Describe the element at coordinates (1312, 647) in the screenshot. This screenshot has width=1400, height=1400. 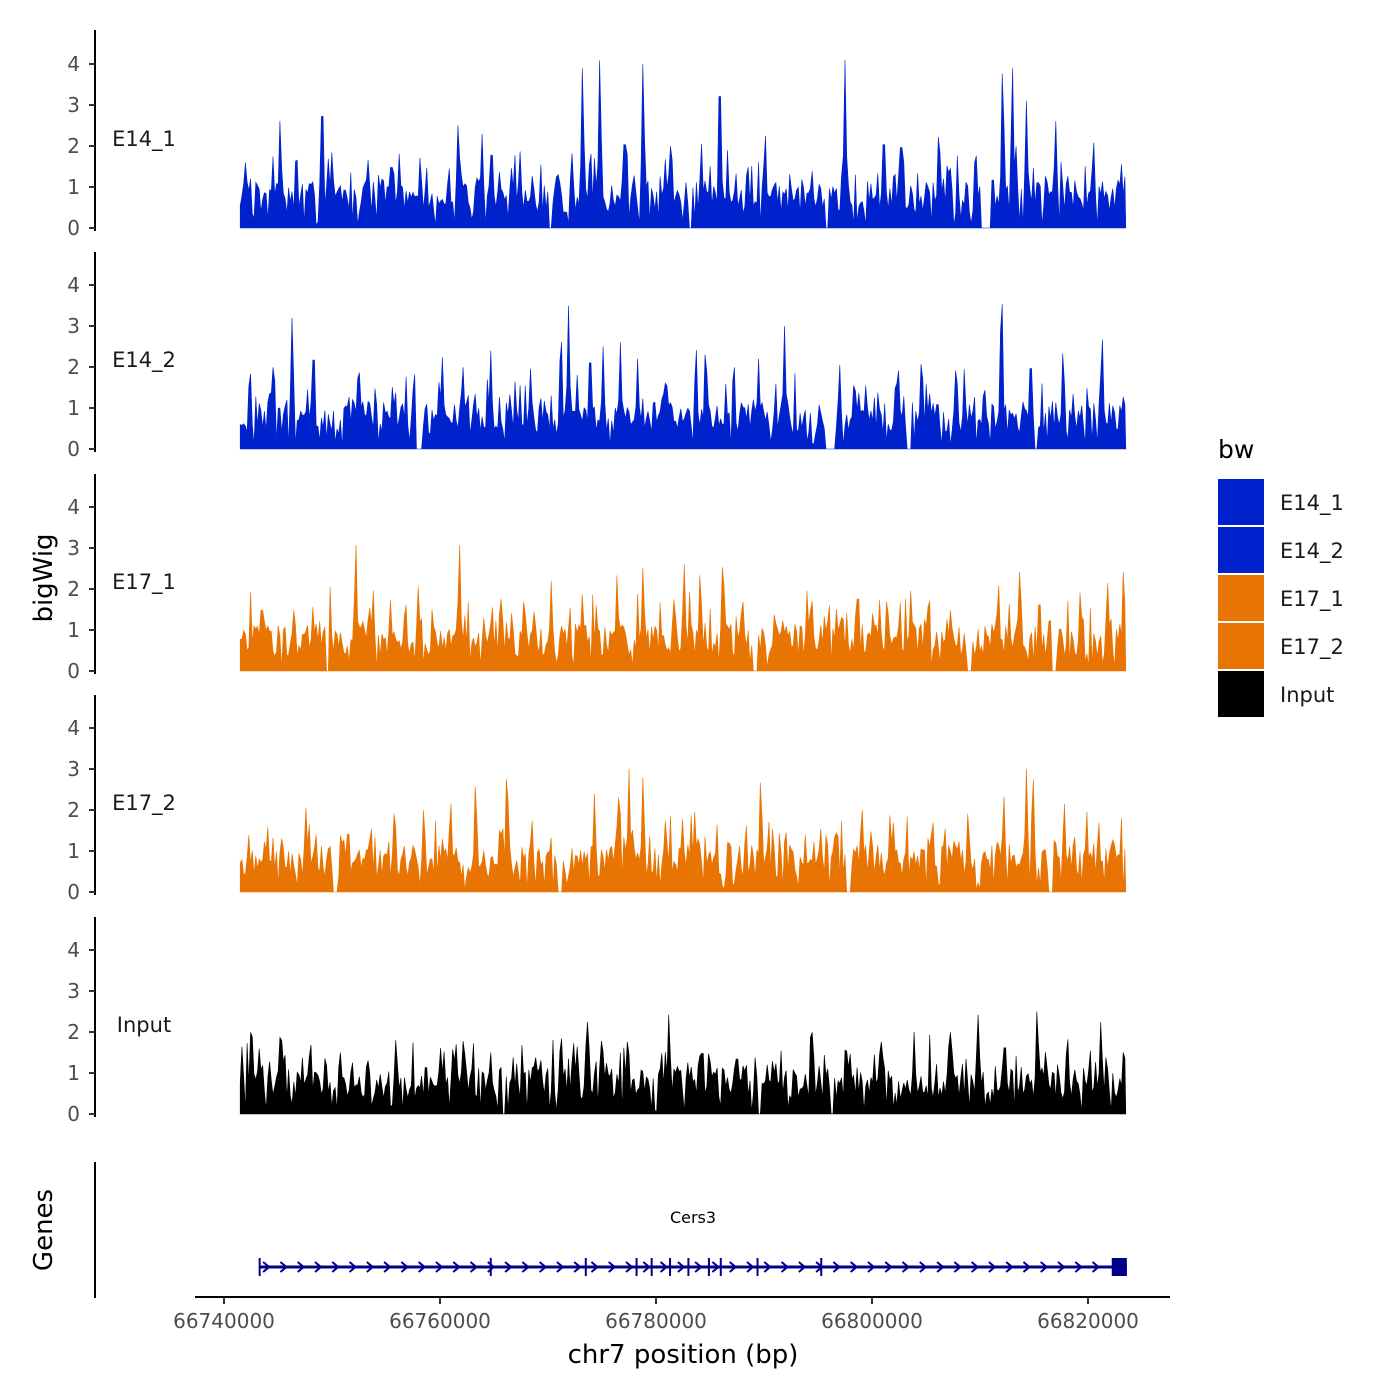
I see `legend-label-e17_2: E17_2` at that location.